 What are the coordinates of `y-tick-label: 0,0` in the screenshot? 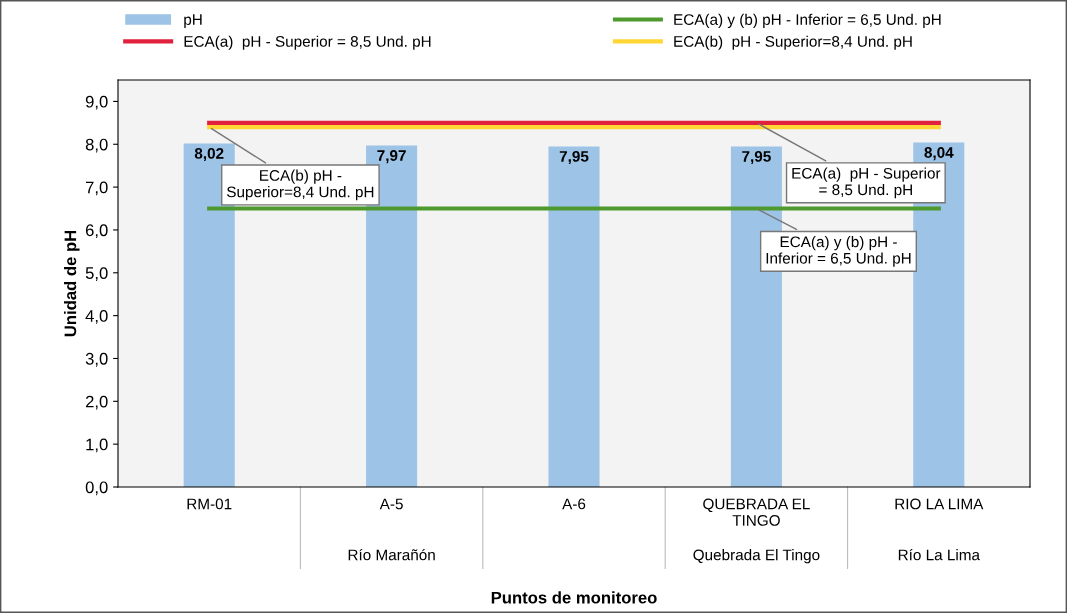 It's located at (96, 488).